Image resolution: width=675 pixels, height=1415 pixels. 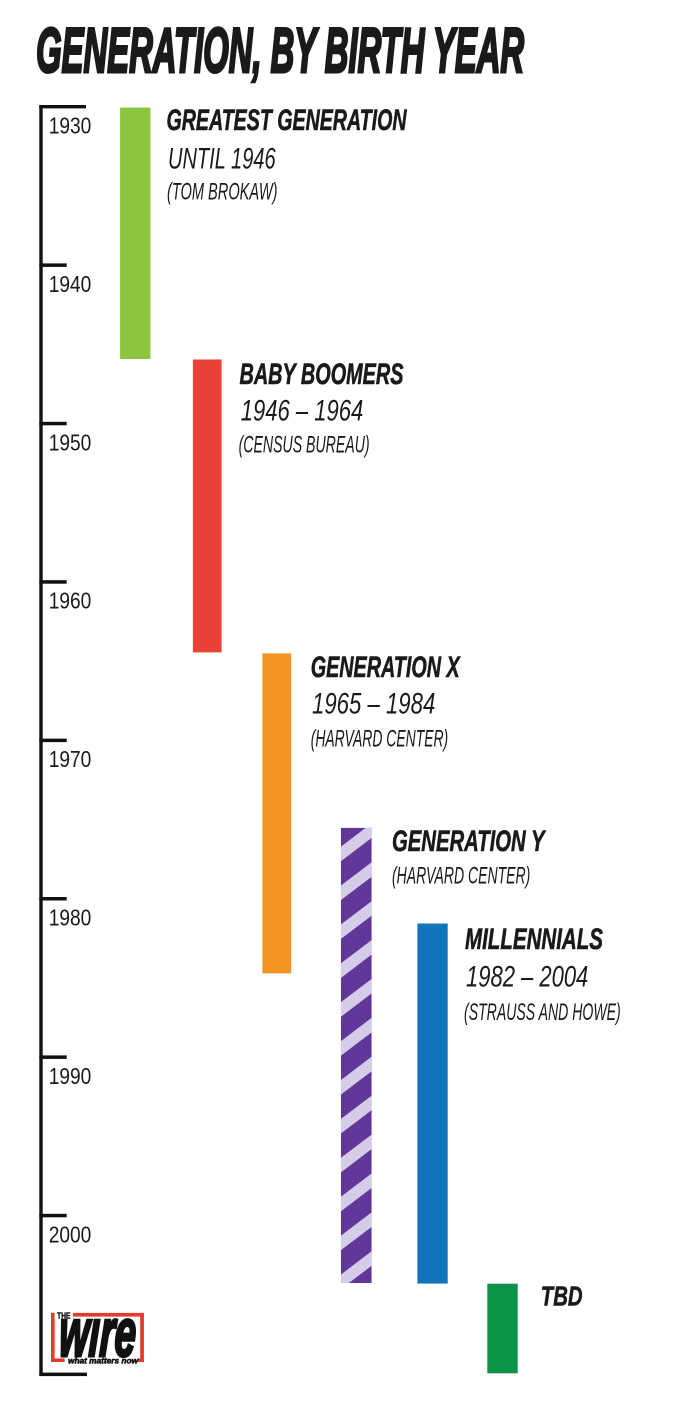 I want to click on svg-text: 1940, so click(x=70, y=283).